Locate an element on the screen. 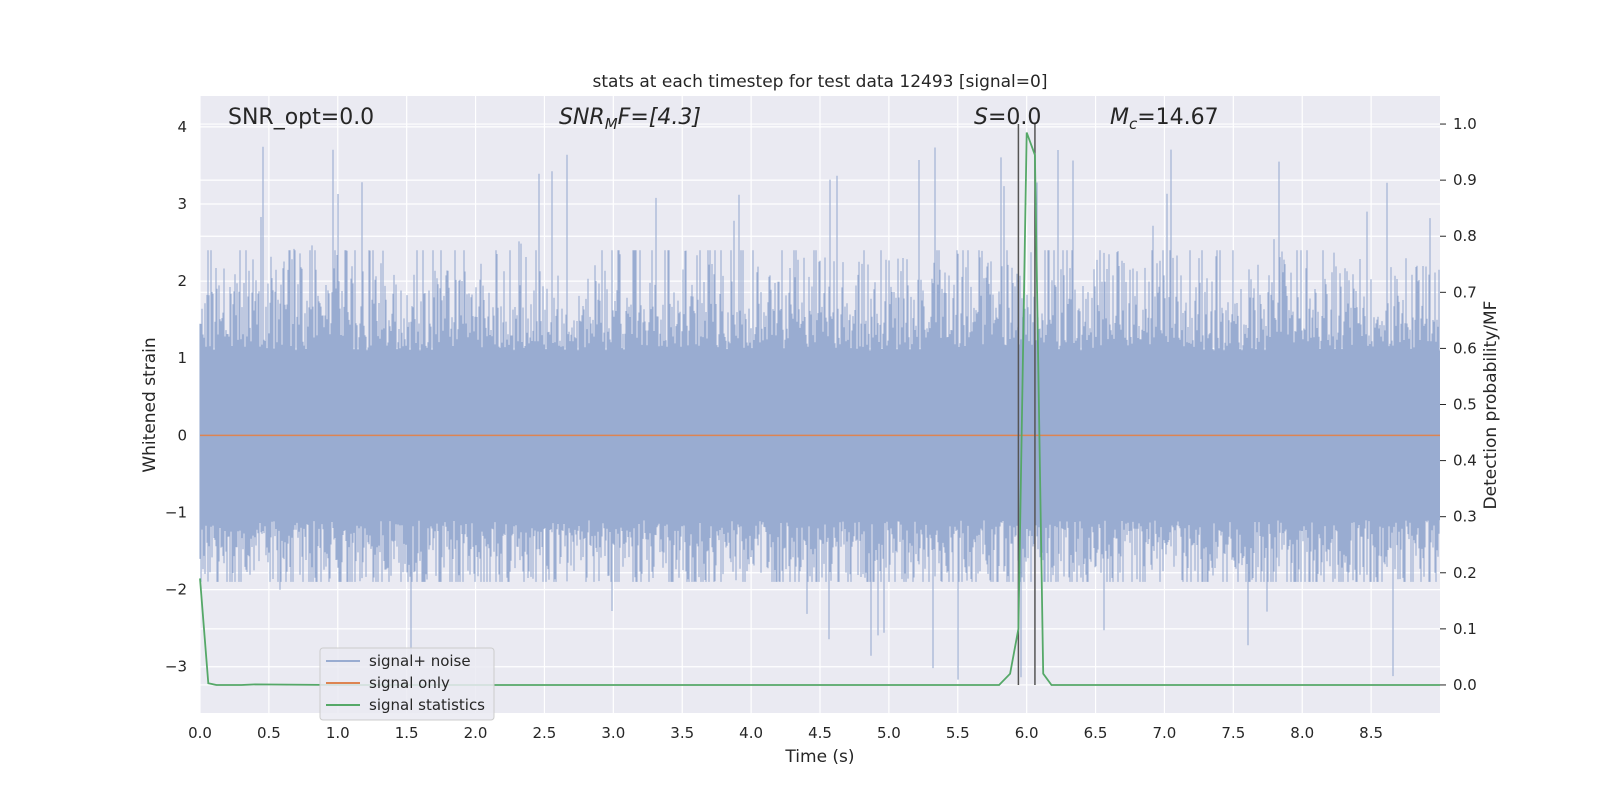 Image resolution: width=1600 pixels, height=800 pixels. y-tick-label-left: 1 is located at coordinates (182, 358).